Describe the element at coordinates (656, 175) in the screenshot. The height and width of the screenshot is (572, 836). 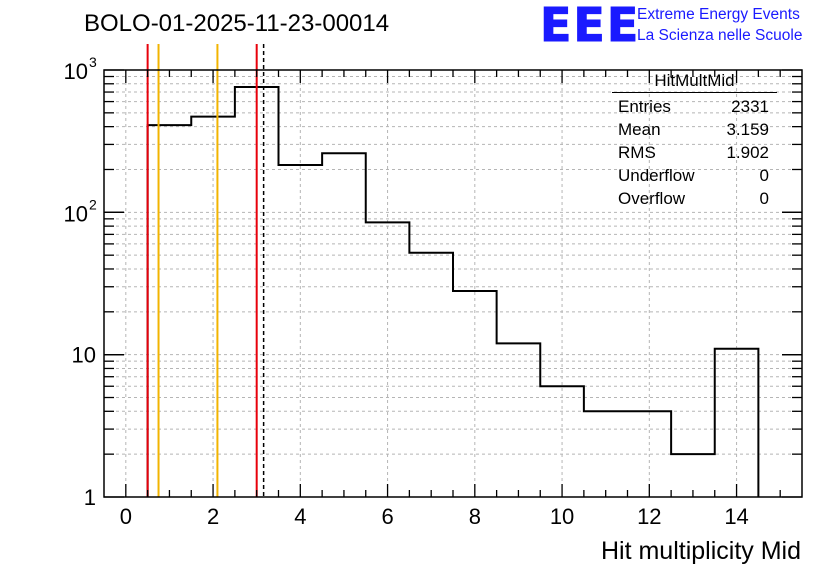
I see `stats-label: Underflow` at that location.